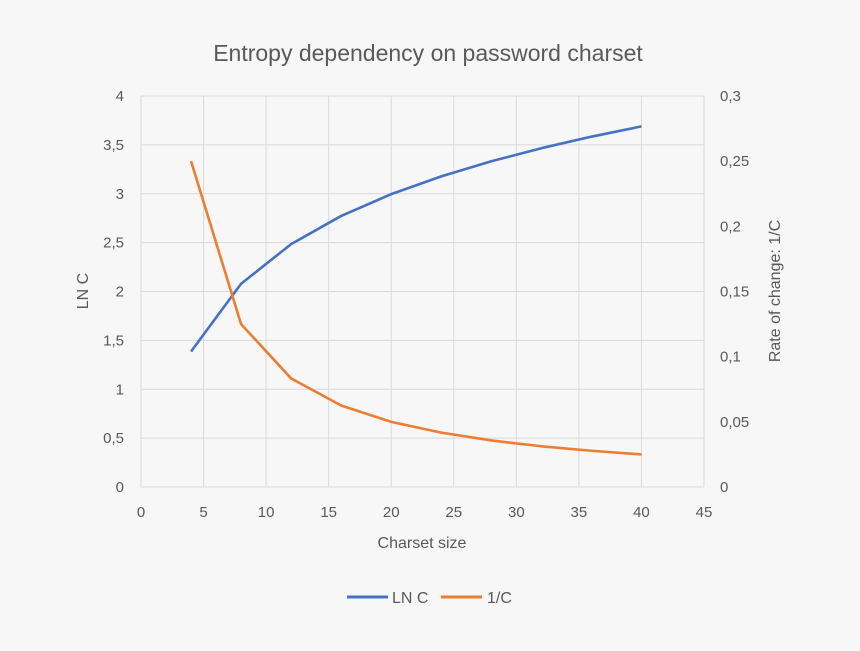 This screenshot has height=651, width=860. What do you see at coordinates (113, 145) in the screenshot?
I see `y-tick-label: 3,5` at bounding box center [113, 145].